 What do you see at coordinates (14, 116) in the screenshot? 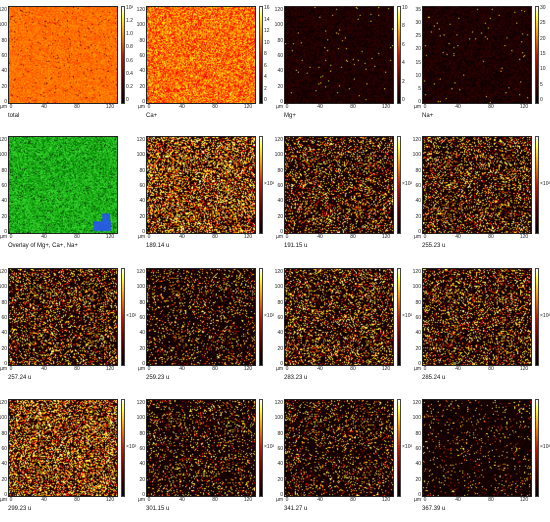
I see `panel-label: total` at bounding box center [14, 116].